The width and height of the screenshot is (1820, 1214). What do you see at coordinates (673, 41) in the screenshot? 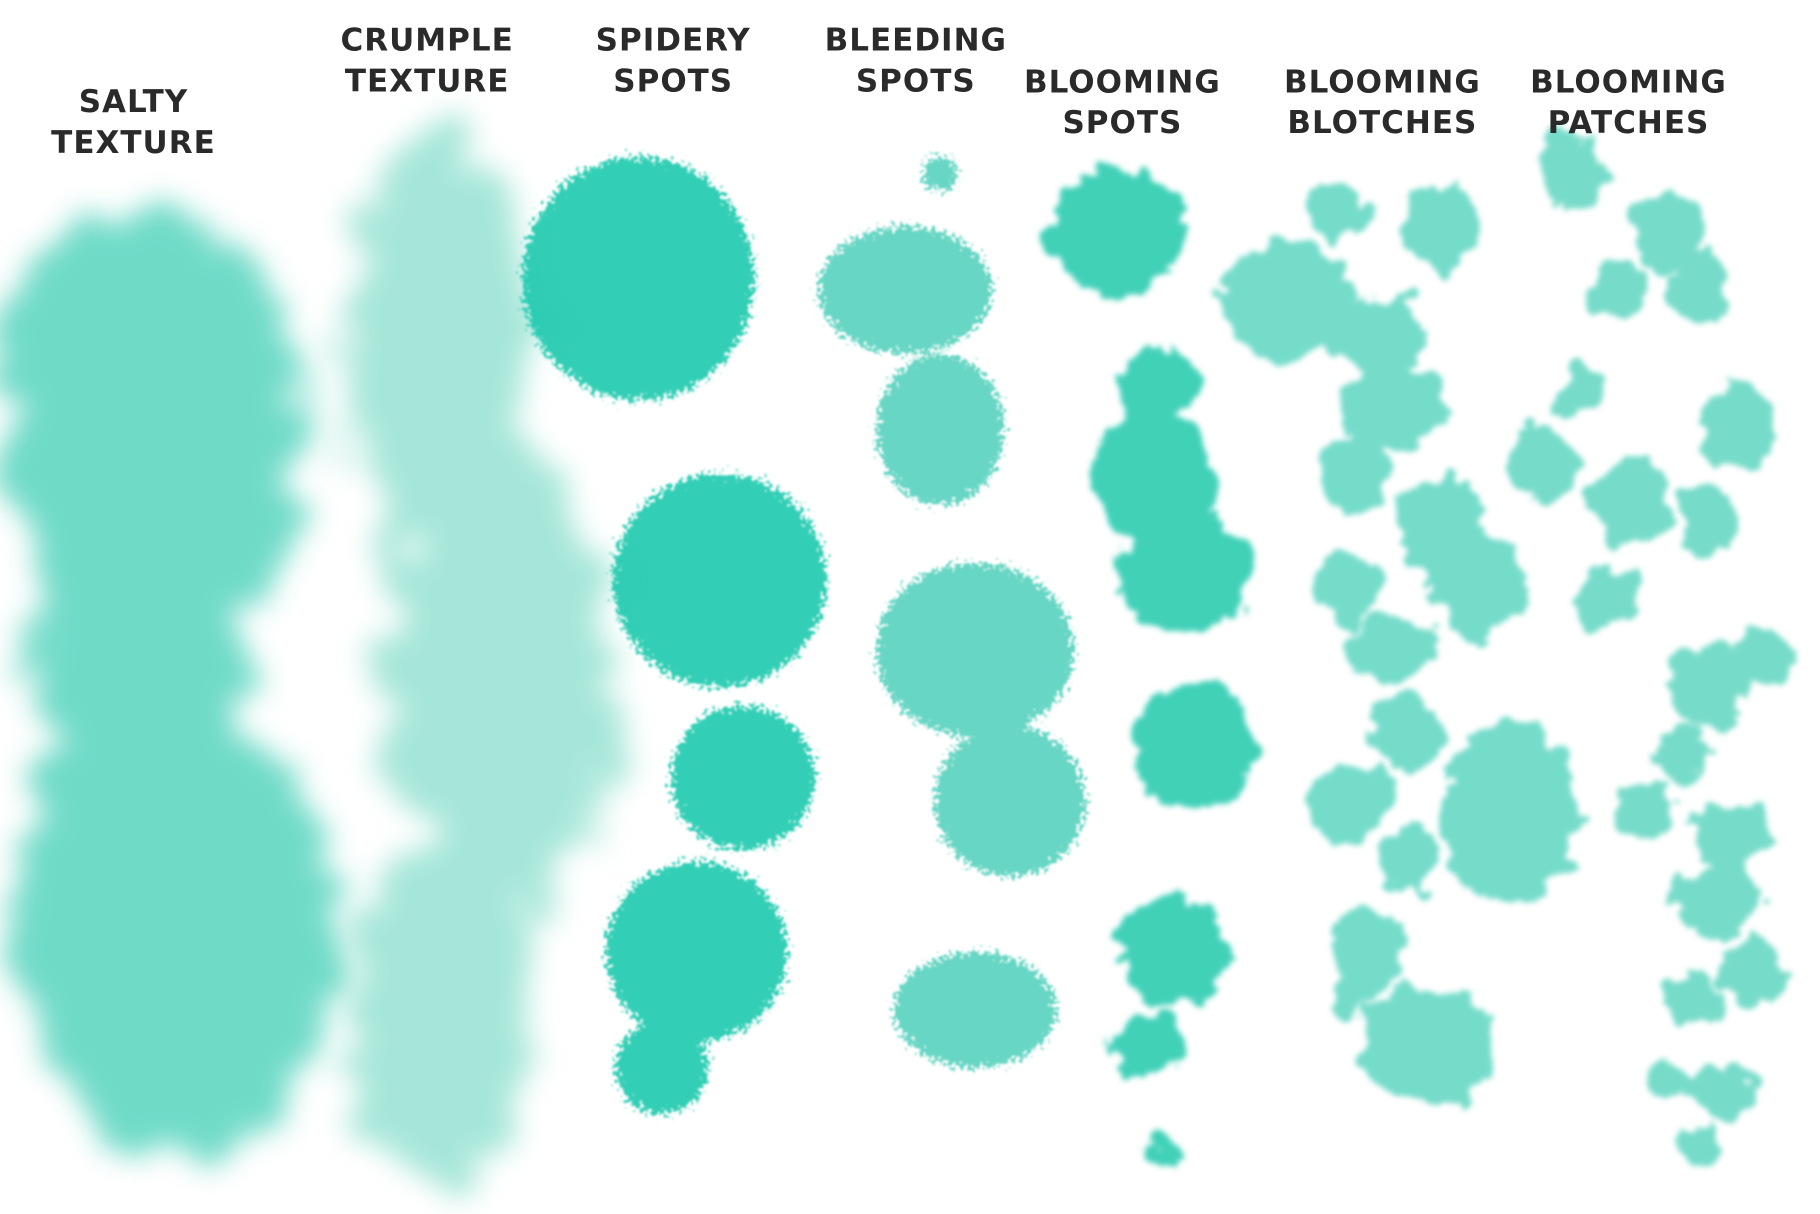
I see `label-line: SPIDERY` at bounding box center [673, 41].